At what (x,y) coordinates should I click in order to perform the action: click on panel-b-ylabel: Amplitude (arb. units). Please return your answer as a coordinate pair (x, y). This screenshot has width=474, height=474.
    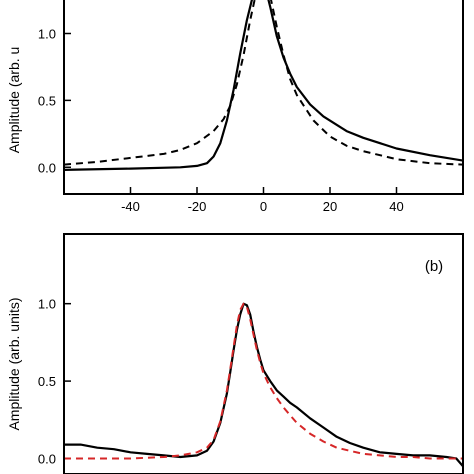
    Looking at the image, I should click on (14, 363).